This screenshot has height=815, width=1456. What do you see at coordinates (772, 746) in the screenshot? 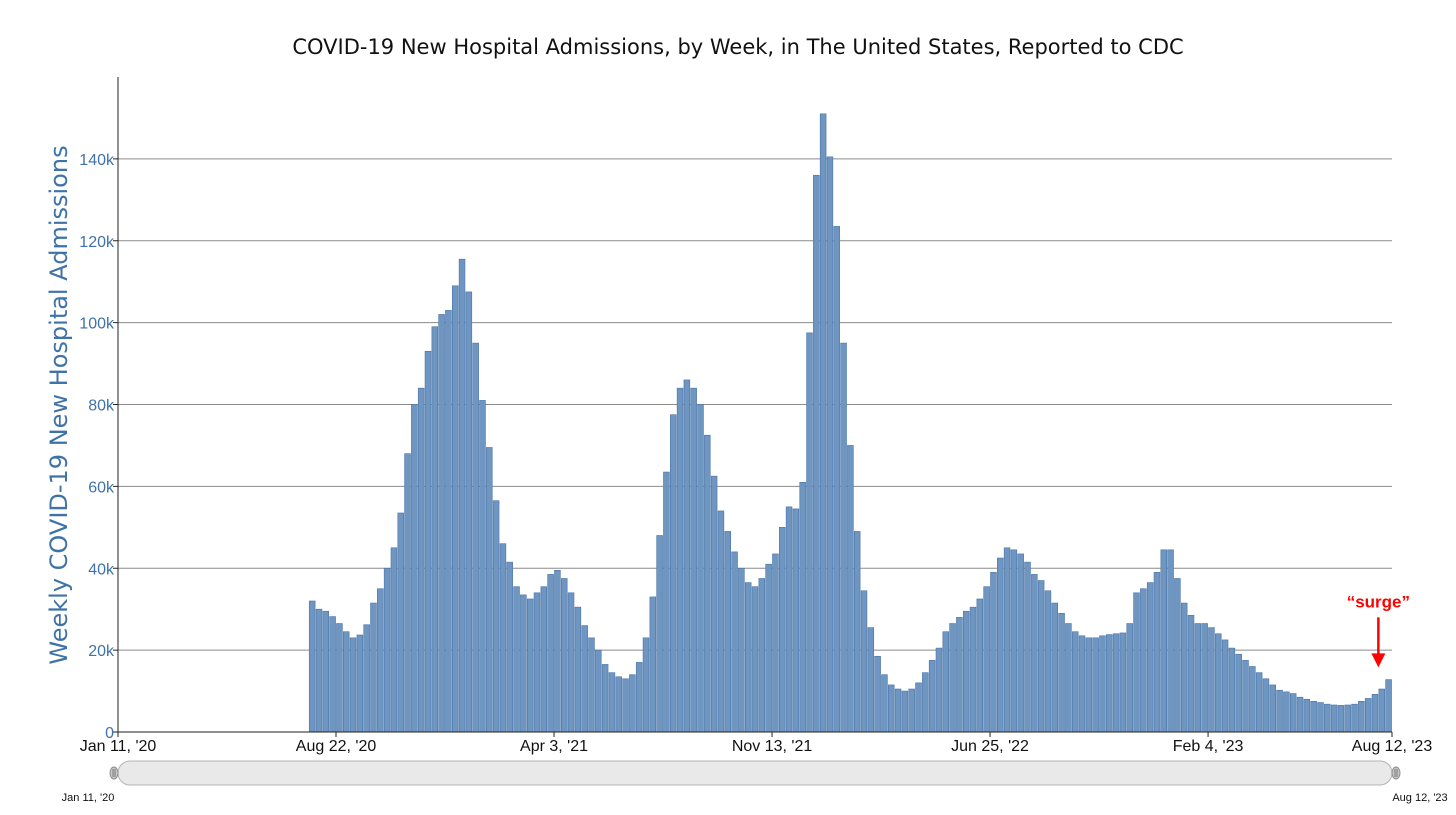
I see `x-tick-label: Nov 13, '21` at bounding box center [772, 746].